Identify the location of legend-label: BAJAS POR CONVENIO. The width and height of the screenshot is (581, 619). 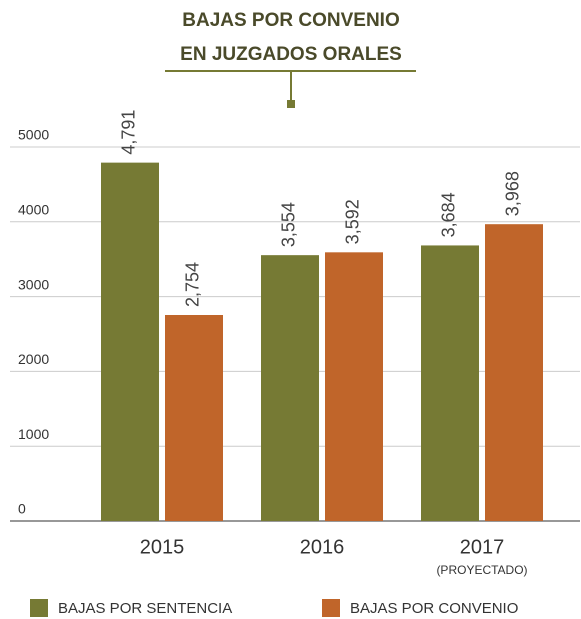
(434, 608).